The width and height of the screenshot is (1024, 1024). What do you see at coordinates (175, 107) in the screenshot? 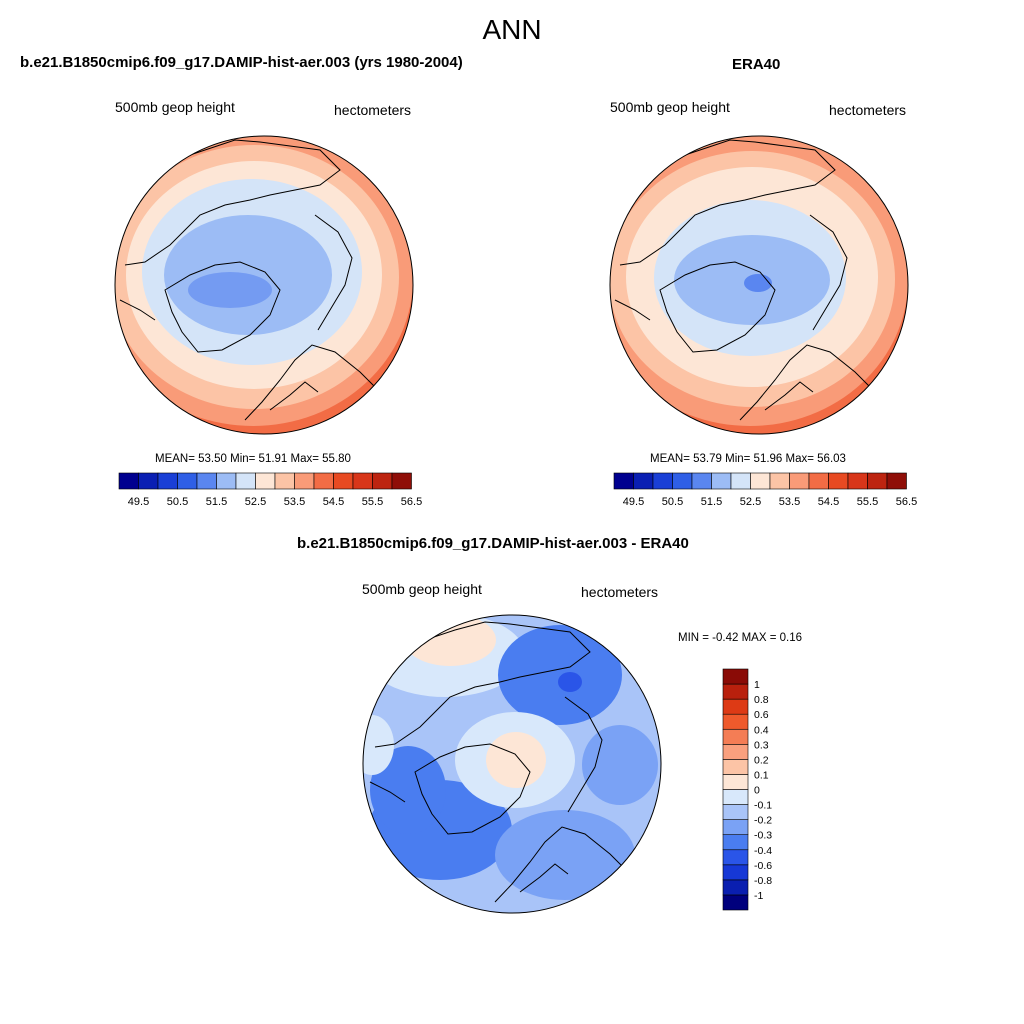
I see `panel1-variable-label: 500mb geop height` at bounding box center [175, 107].